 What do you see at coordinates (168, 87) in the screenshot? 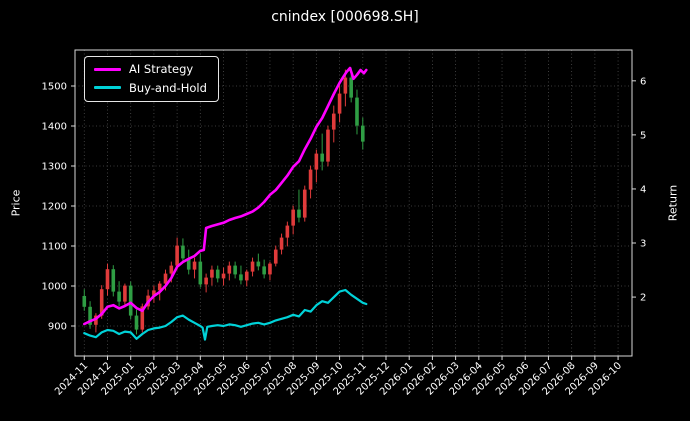
I see `legend-label-buy-and-hold: Buy-and-Hold` at bounding box center [168, 87].